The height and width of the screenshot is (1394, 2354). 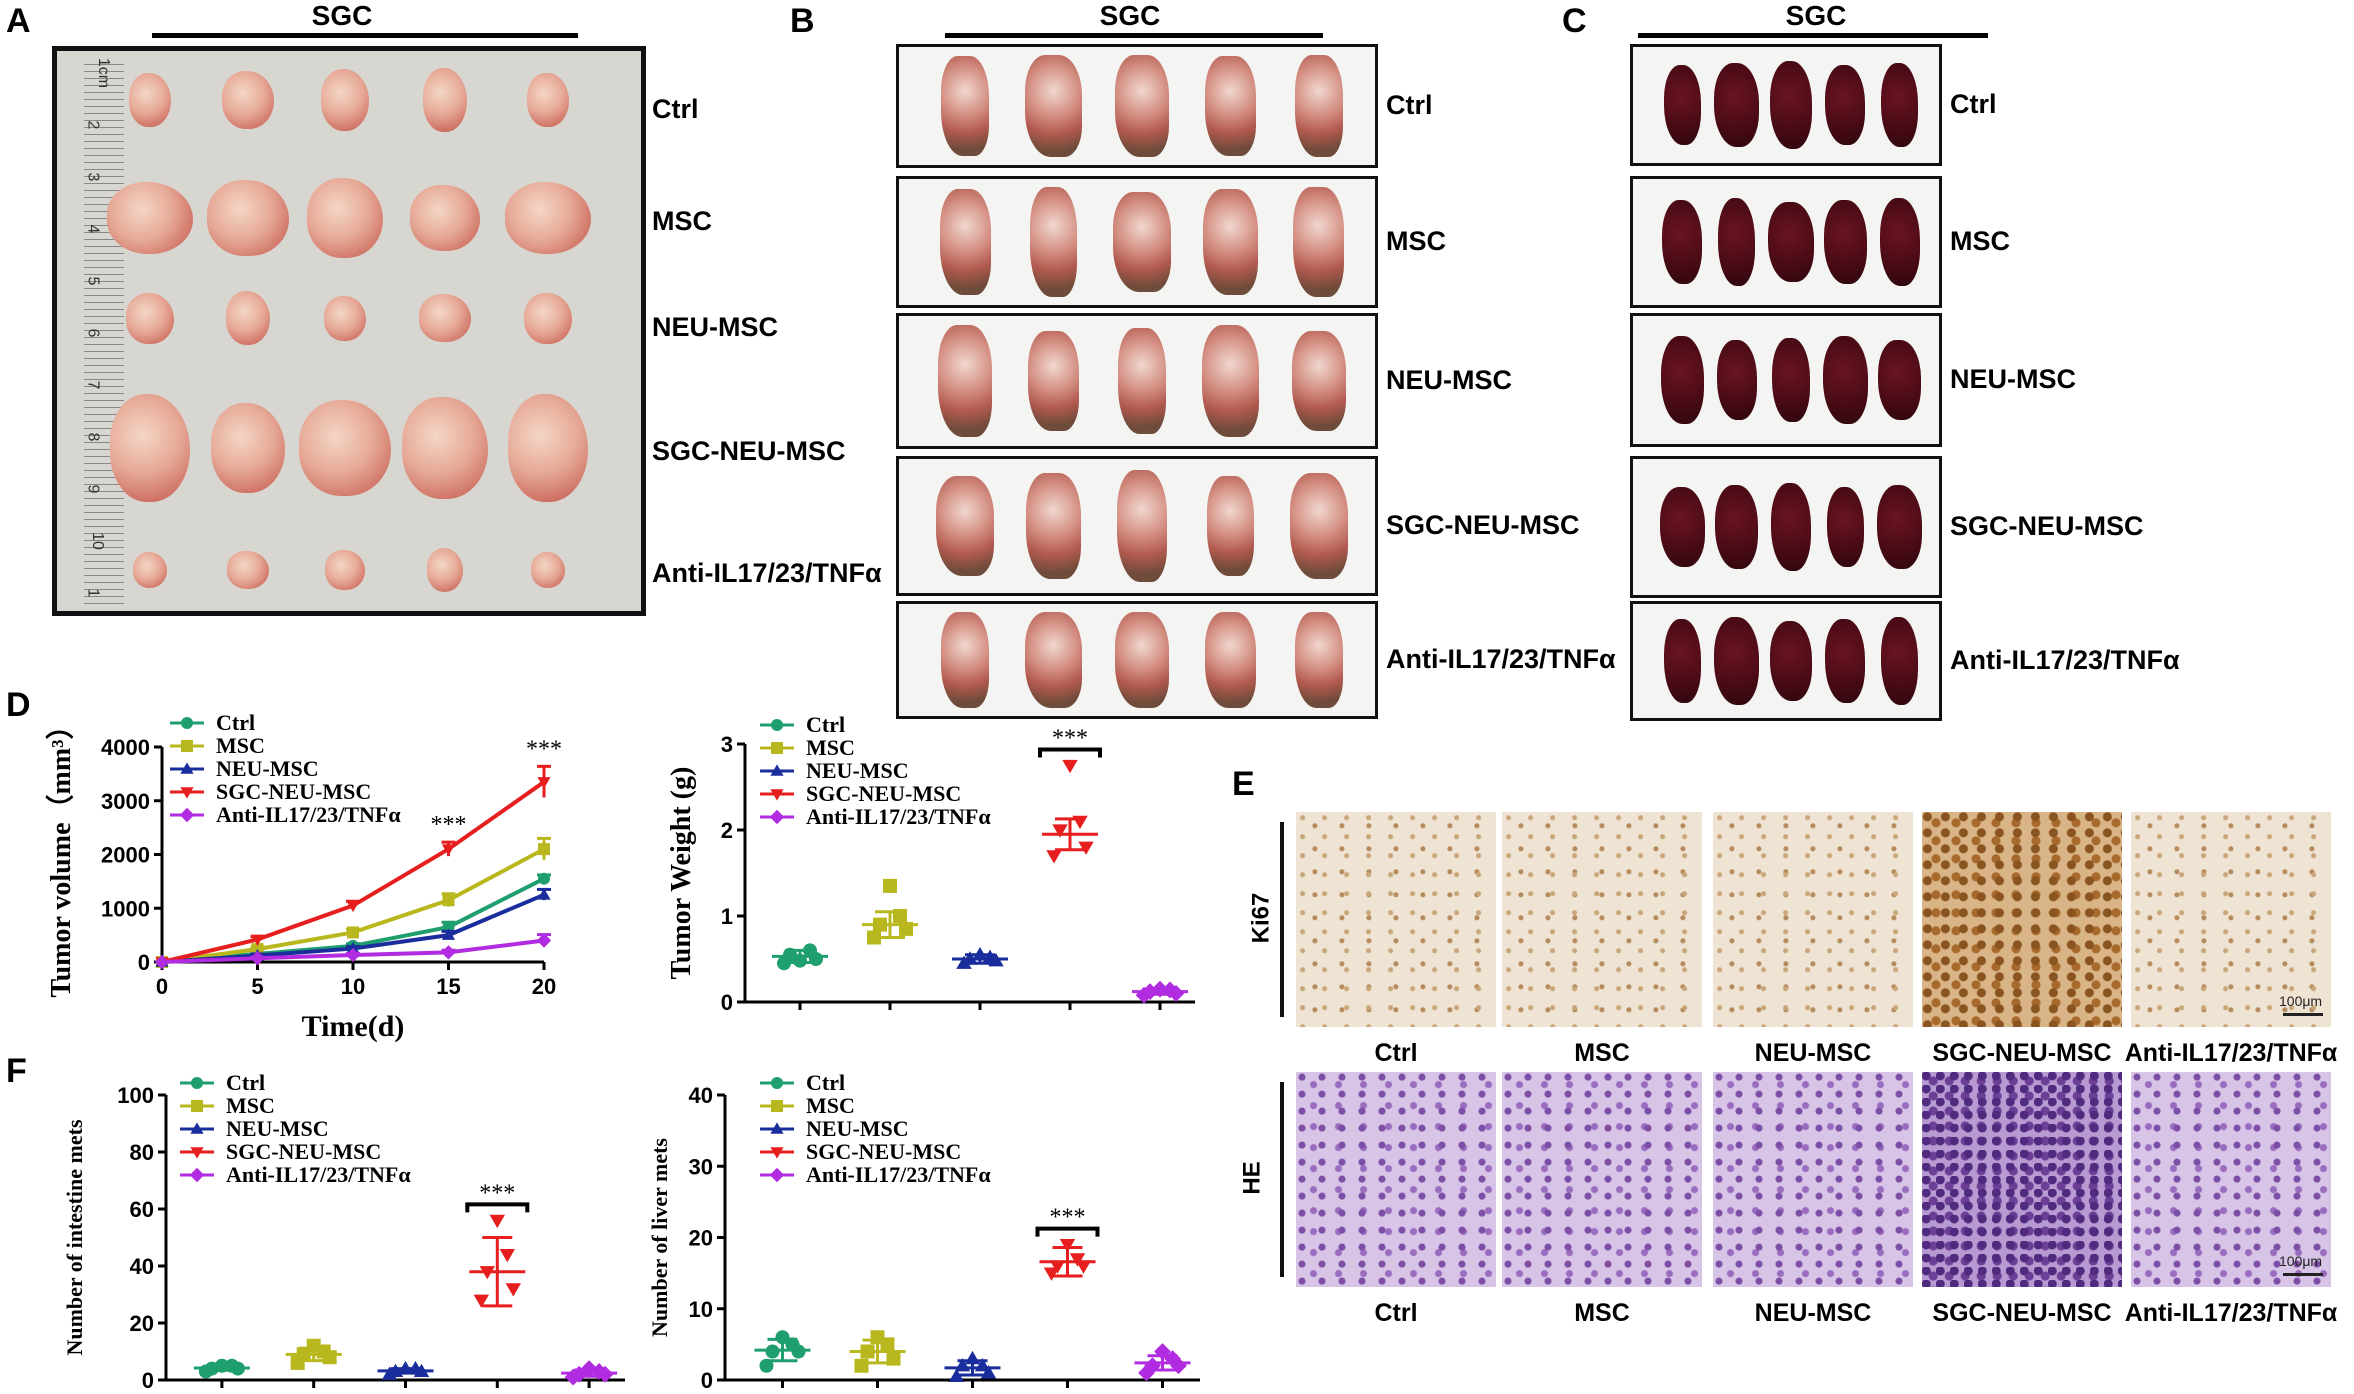 I want to click on c-photo-ctrl, so click(x=1786, y=105).